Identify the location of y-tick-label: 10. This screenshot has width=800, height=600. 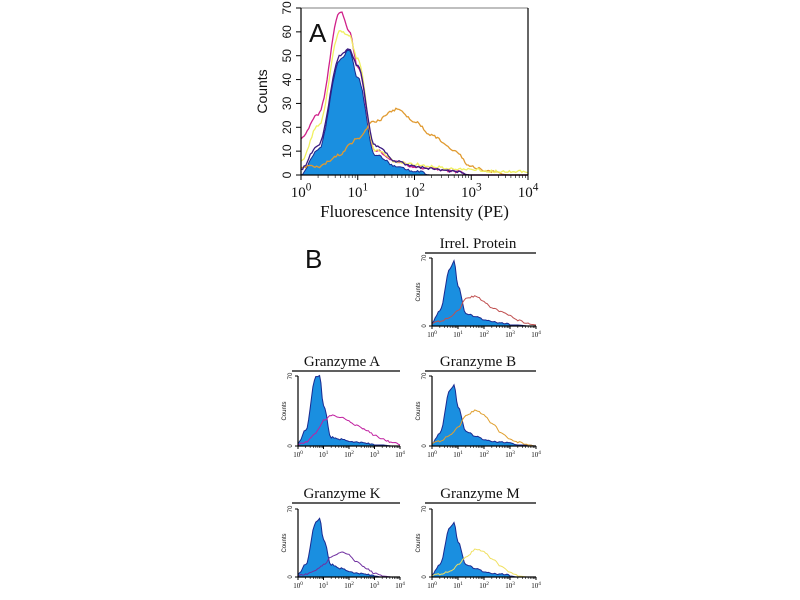
(287, 151).